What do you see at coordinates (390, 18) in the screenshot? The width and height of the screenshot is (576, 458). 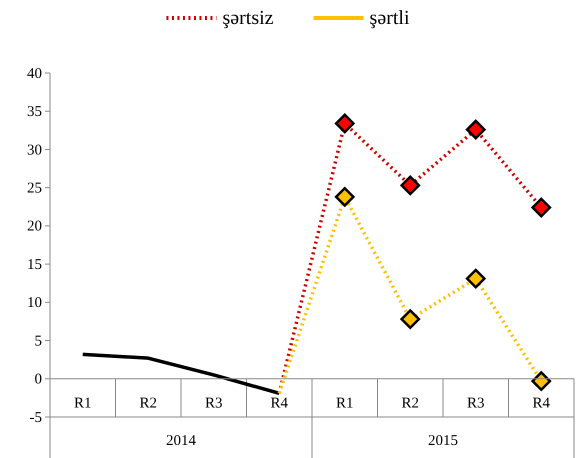 I see `legend-label: şərtli` at bounding box center [390, 18].